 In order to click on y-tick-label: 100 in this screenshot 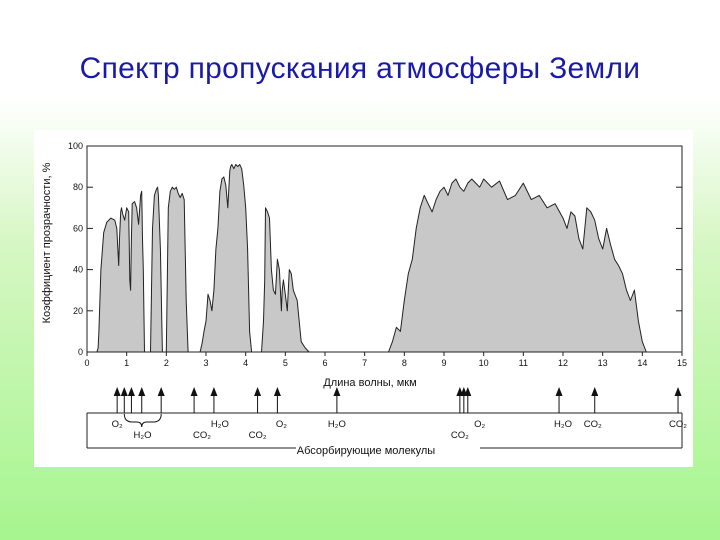, I will do `click(75, 146)`.